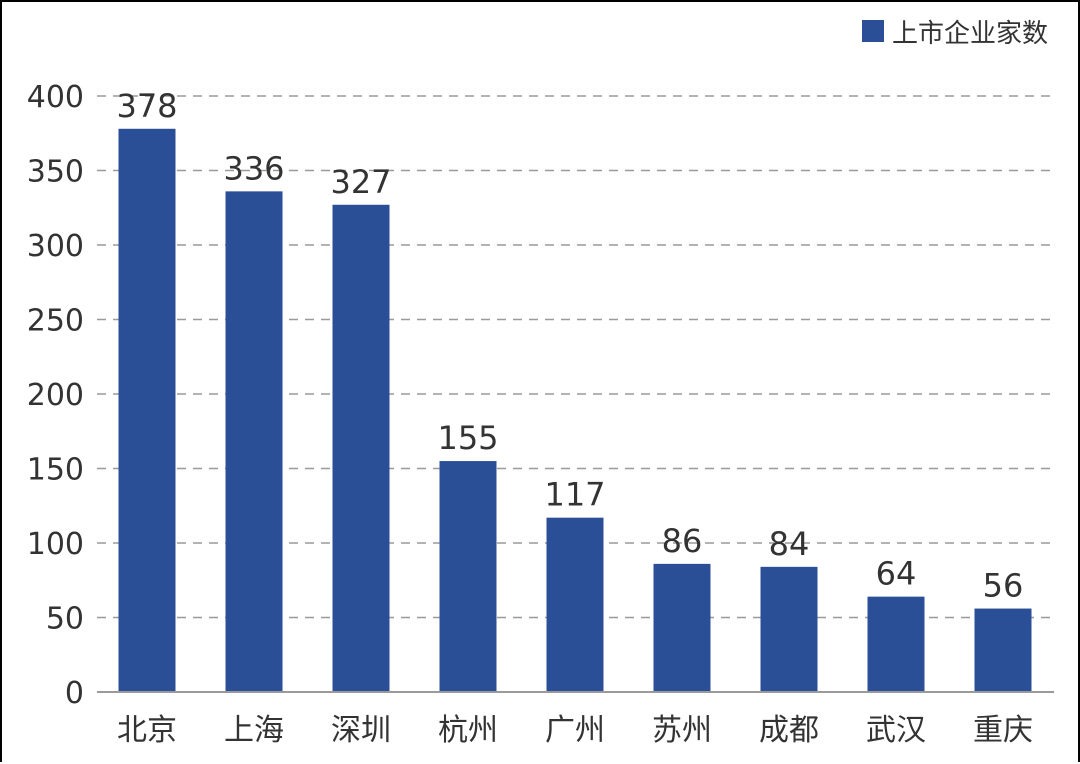 The image size is (1080, 764). I want to click on data-label: 56, so click(1003, 586).